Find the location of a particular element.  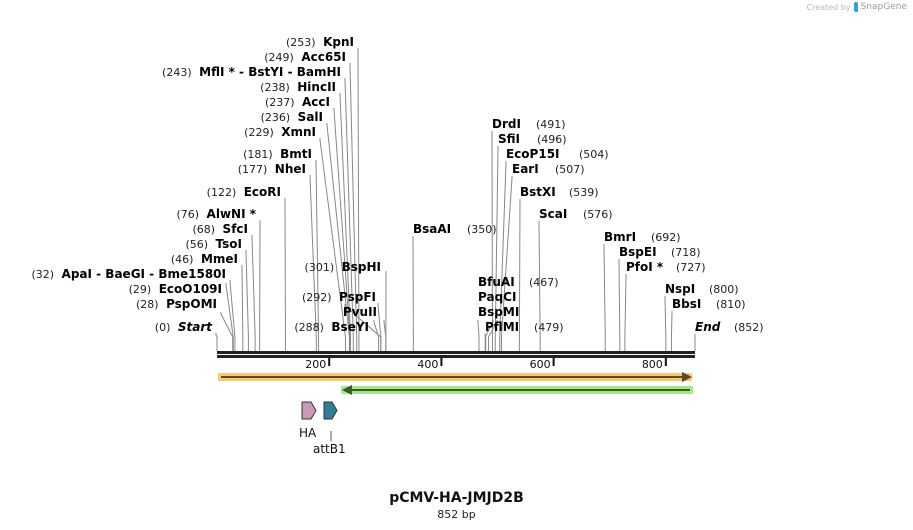

enzyme-label-left: (236) SalI is located at coordinates (292, 117).